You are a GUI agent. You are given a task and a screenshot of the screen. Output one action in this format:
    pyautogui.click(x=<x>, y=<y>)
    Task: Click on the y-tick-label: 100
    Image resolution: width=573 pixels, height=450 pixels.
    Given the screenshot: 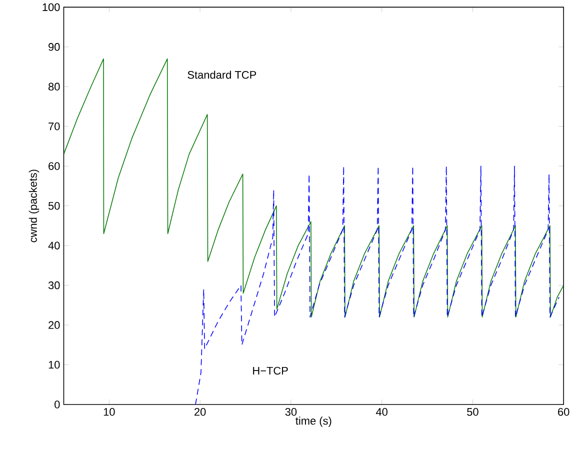 What is the action you would take?
    pyautogui.click(x=51, y=7)
    